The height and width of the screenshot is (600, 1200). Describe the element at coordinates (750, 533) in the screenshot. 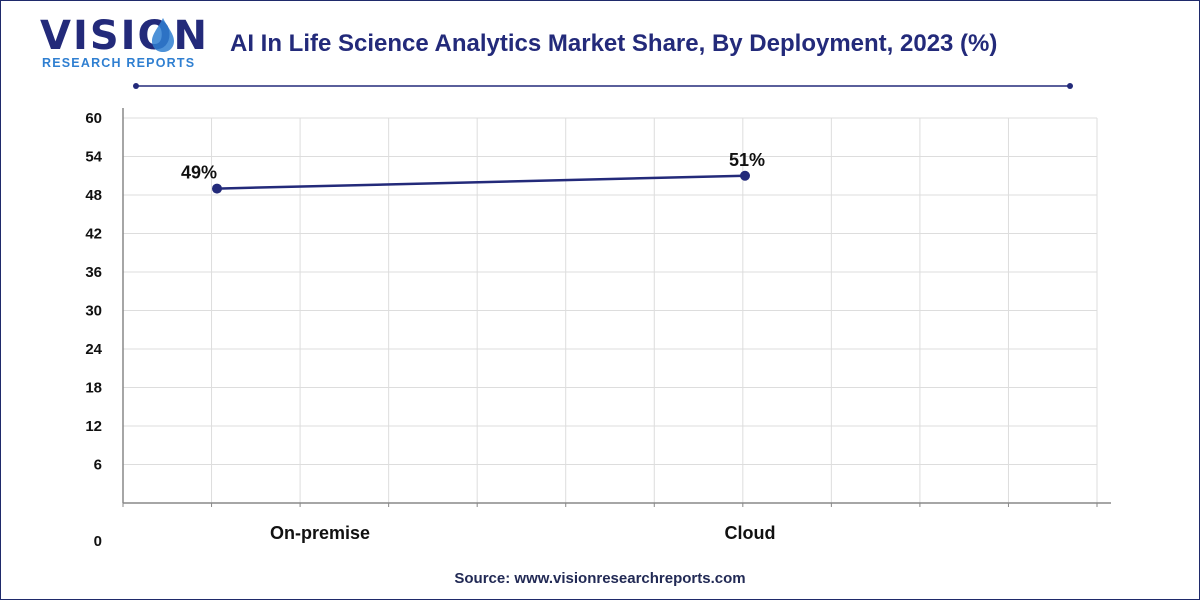

I see `x-tick-label: Cloud` at that location.